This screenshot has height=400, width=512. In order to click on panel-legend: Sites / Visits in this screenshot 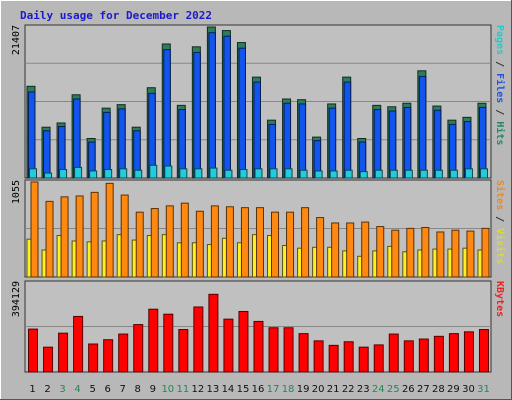, I will do `click(500, 222)`.